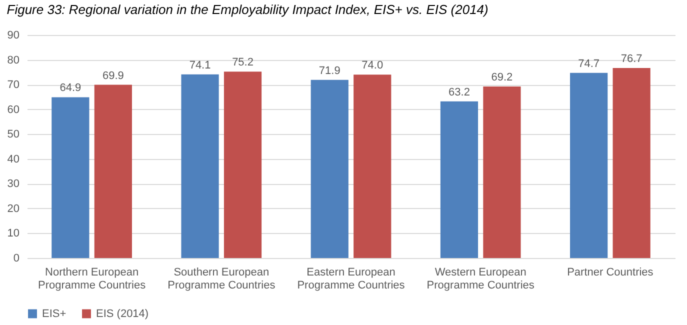 The width and height of the screenshot is (687, 325). Describe the element at coordinates (122, 314) in the screenshot. I see `legend-label: EIS (2014)` at that location.